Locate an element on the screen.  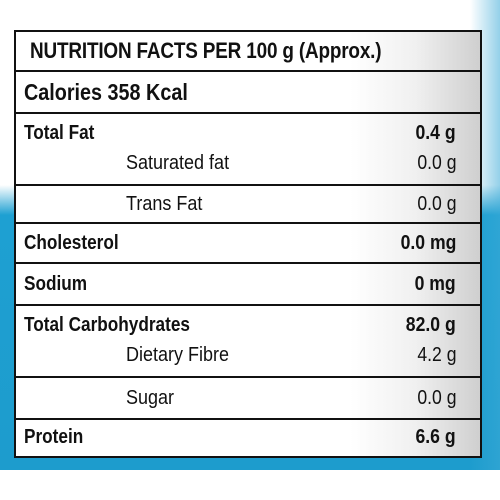
sodium-value: 0 mg is located at coordinates (435, 284).